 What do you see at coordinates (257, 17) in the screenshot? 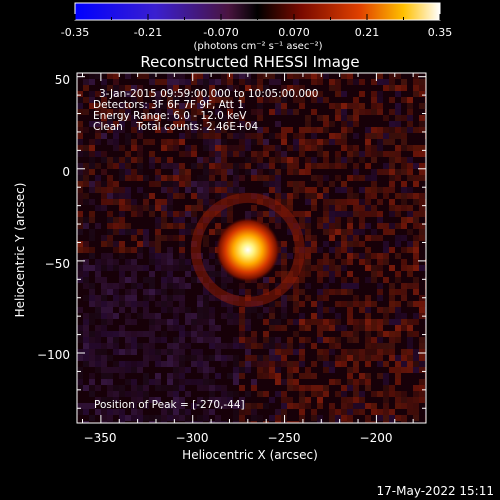
I see `colorbar-ticks` at bounding box center [257, 17].